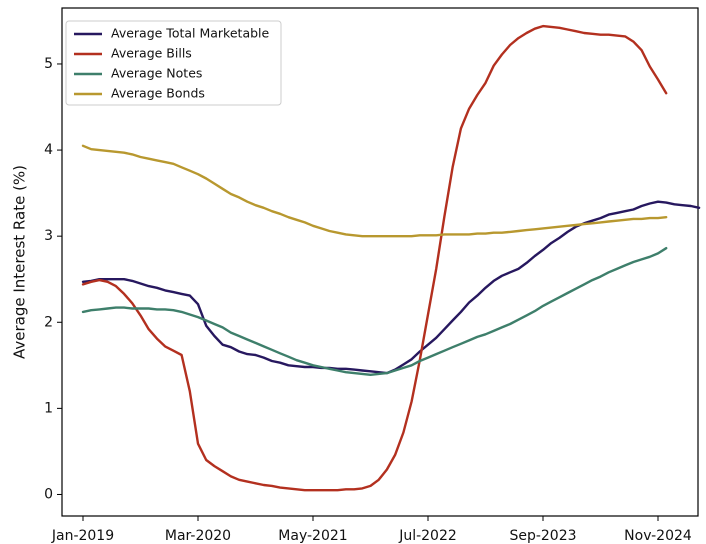  I want to click on y-axis-title: Average Interest Rate (%), so click(20, 262).